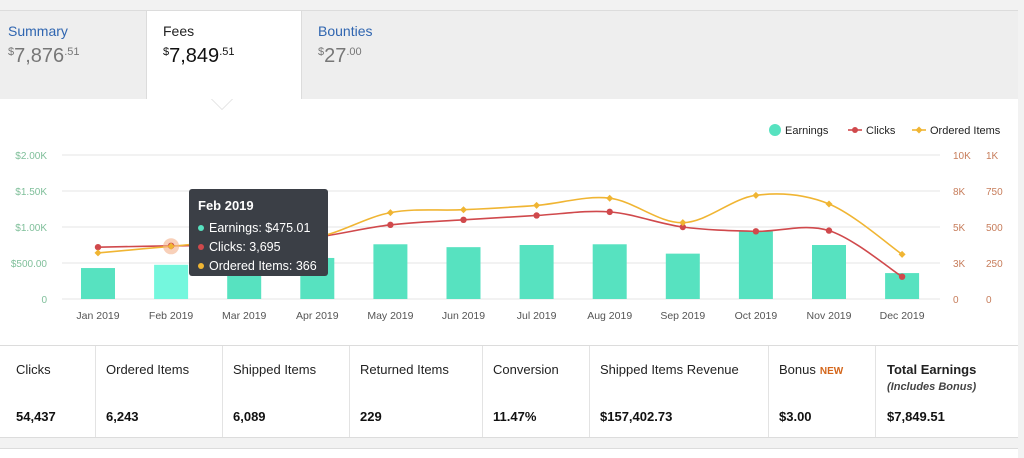  Describe the element at coordinates (932, 387) in the screenshot. I see `stat-total-sub: (Includes Bonus)` at that location.